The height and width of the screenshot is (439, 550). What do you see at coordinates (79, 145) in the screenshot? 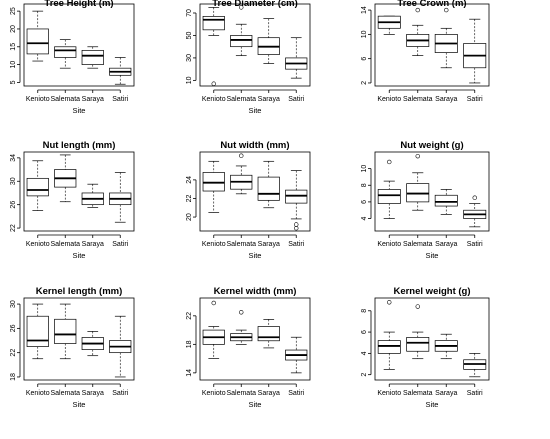
I see `chart-title: Nut length (mm)` at bounding box center [79, 145].